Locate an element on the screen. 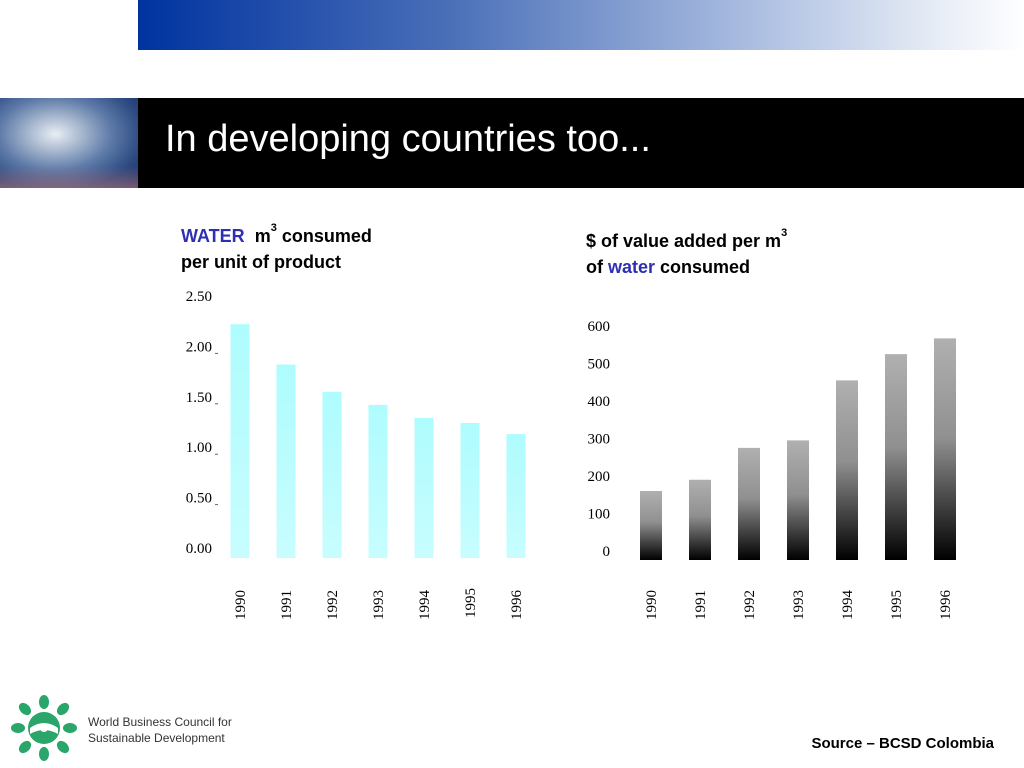  y-tick-label: 100 is located at coordinates (599, 515).